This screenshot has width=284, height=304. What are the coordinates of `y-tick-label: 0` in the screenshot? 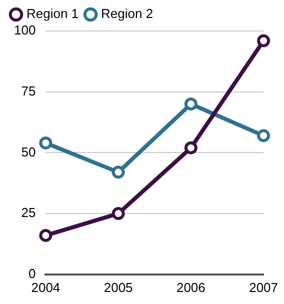 It's located at (32, 273).